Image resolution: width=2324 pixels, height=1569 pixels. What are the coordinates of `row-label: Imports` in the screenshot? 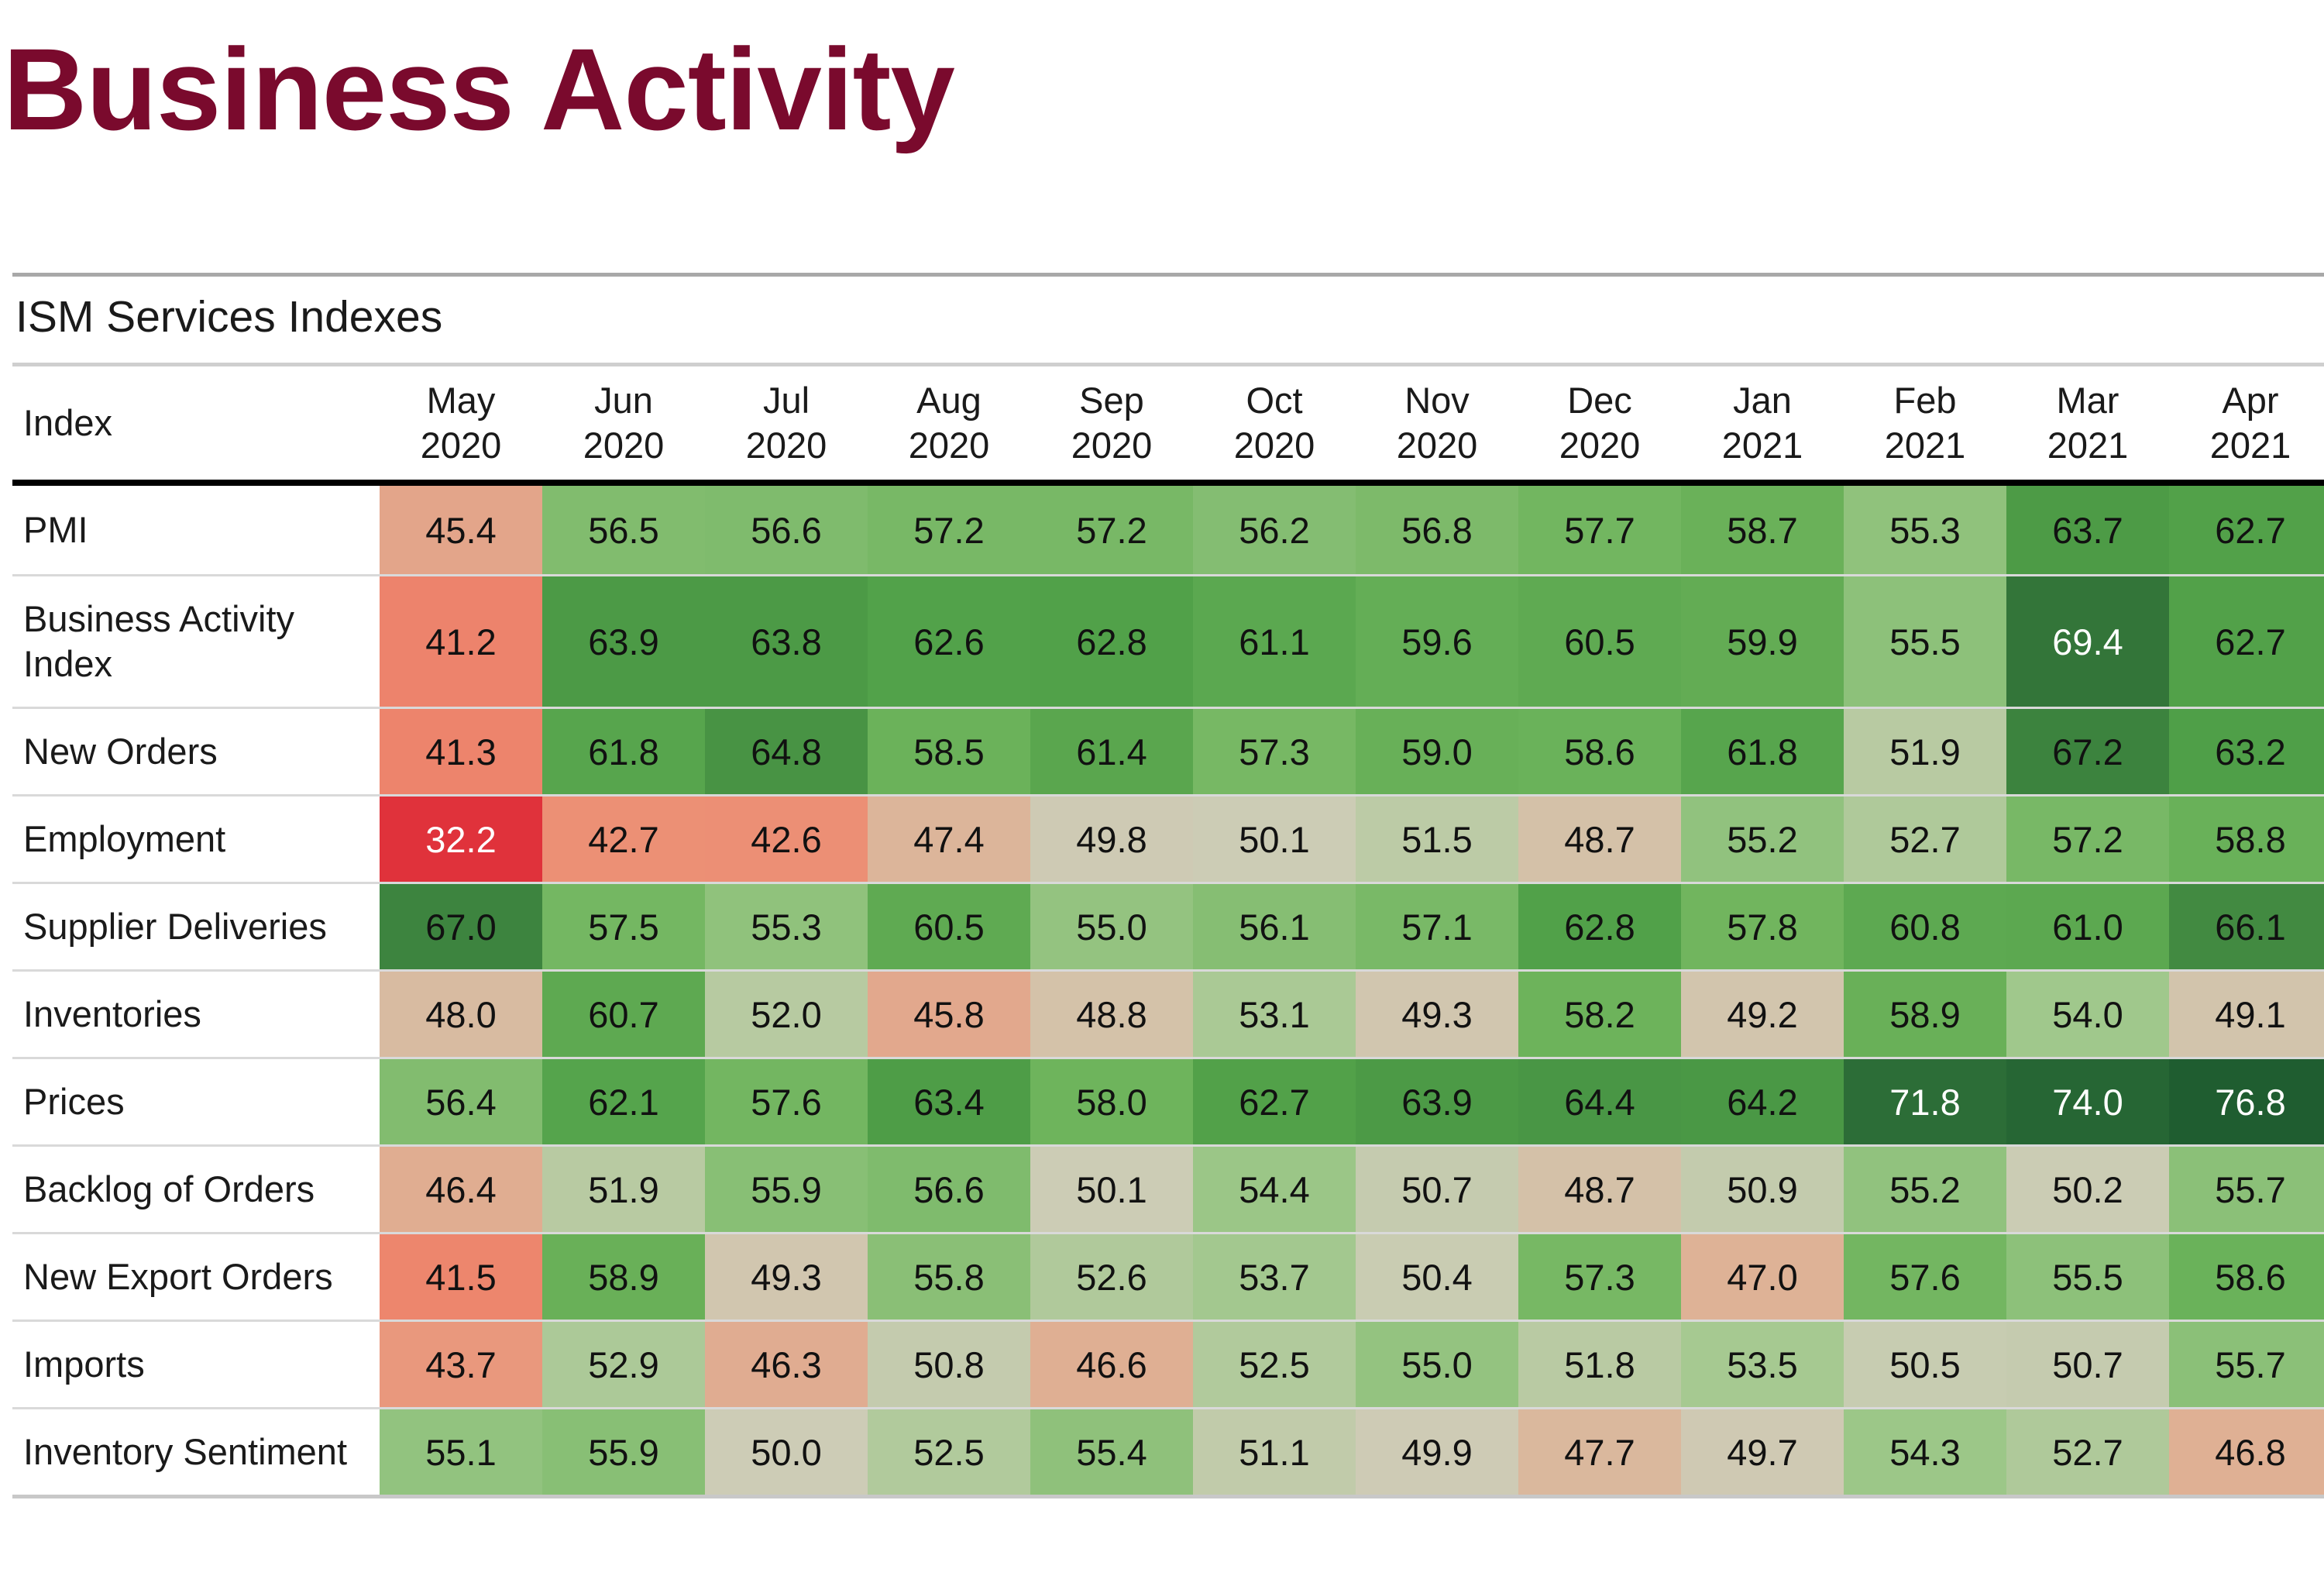 It's located at (196, 1365).